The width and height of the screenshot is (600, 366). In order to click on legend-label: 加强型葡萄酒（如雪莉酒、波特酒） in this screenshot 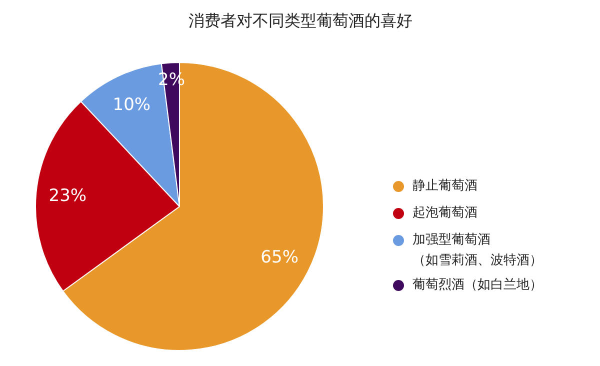, I will do `click(477, 250)`.